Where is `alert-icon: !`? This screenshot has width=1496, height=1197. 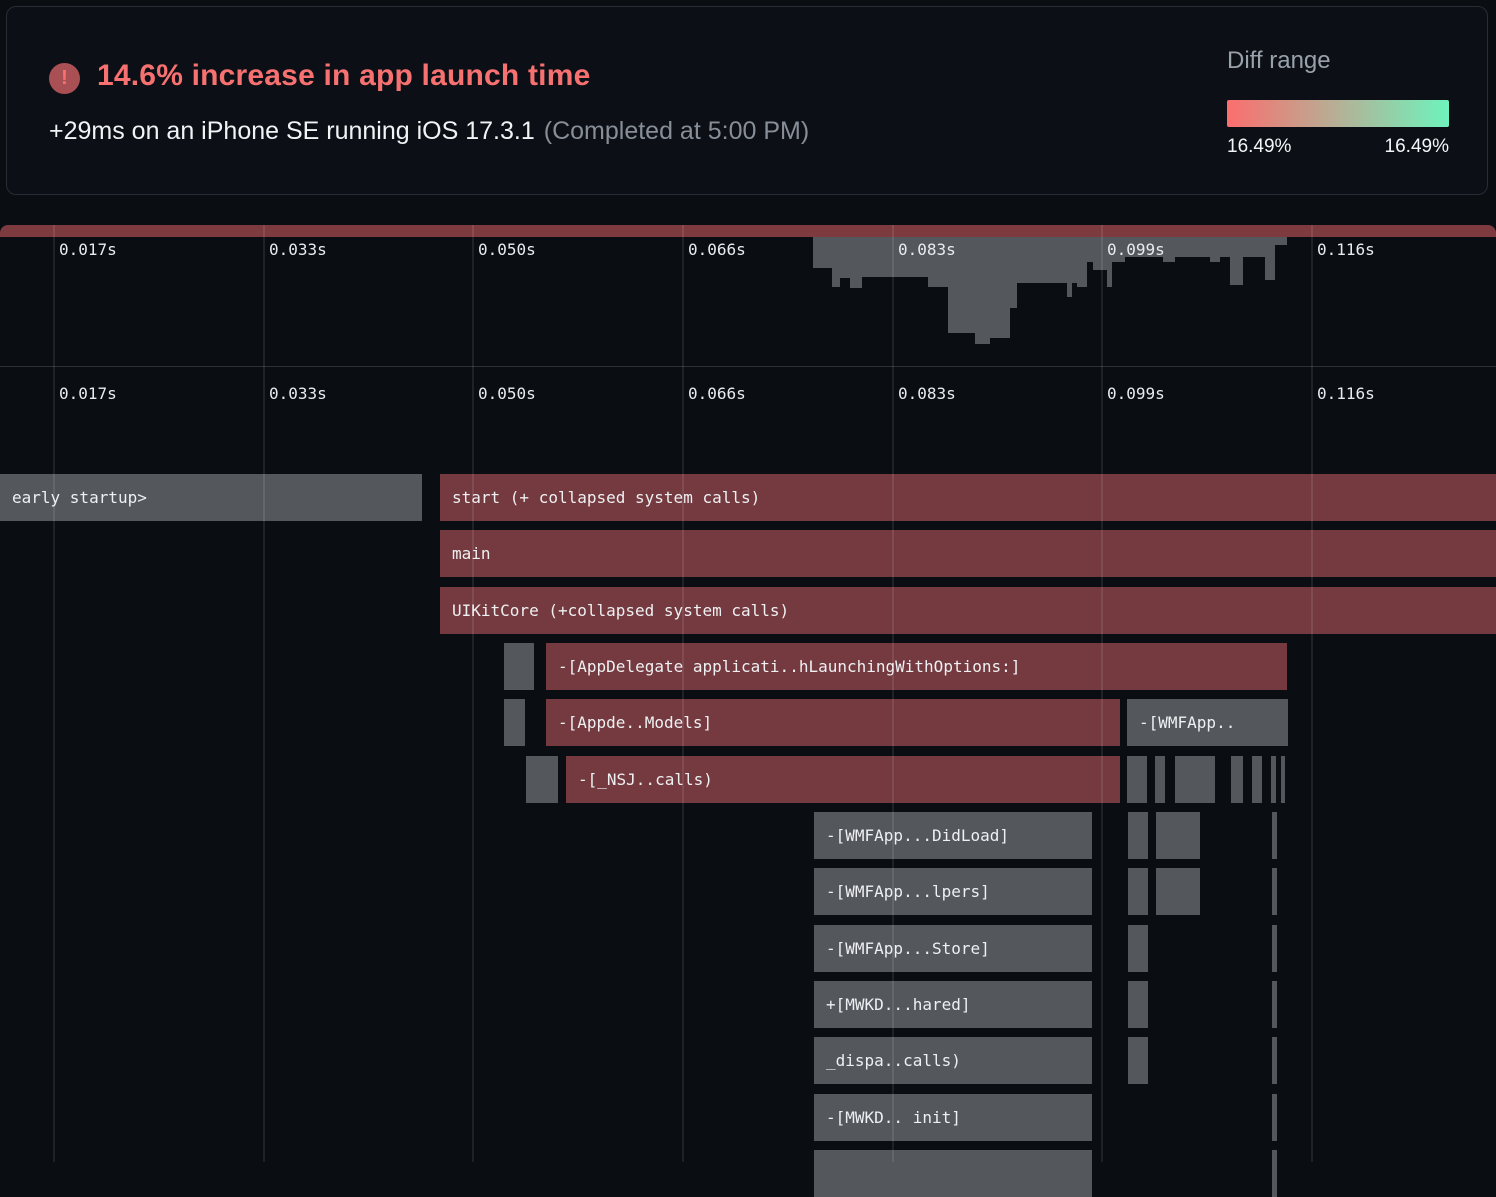 alert-icon: ! is located at coordinates (64, 78).